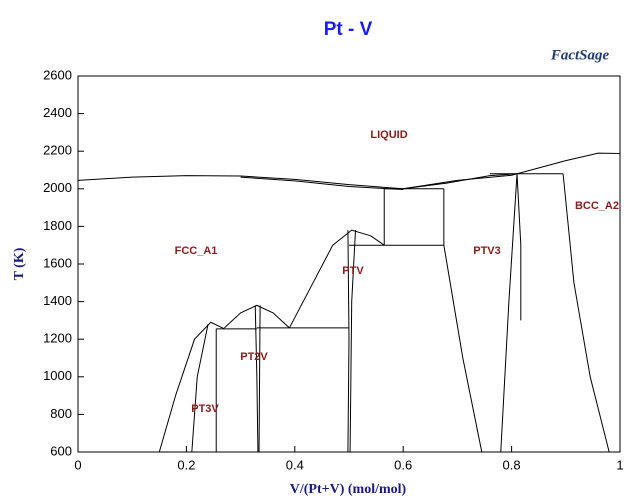 Image resolution: width=640 pixels, height=504 pixels. What do you see at coordinates (353, 271) in the screenshot?
I see `phase-label: PTV` at bounding box center [353, 271].